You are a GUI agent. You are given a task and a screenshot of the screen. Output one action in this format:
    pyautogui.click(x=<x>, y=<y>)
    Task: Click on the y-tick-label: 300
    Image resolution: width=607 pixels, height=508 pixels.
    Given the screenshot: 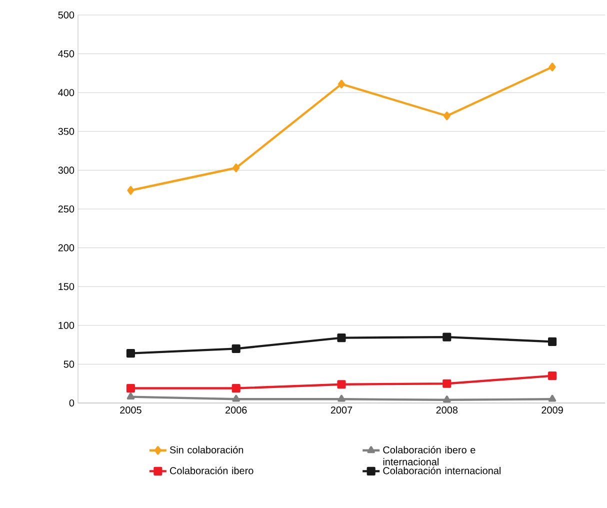 What is the action you would take?
    pyautogui.click(x=66, y=170)
    